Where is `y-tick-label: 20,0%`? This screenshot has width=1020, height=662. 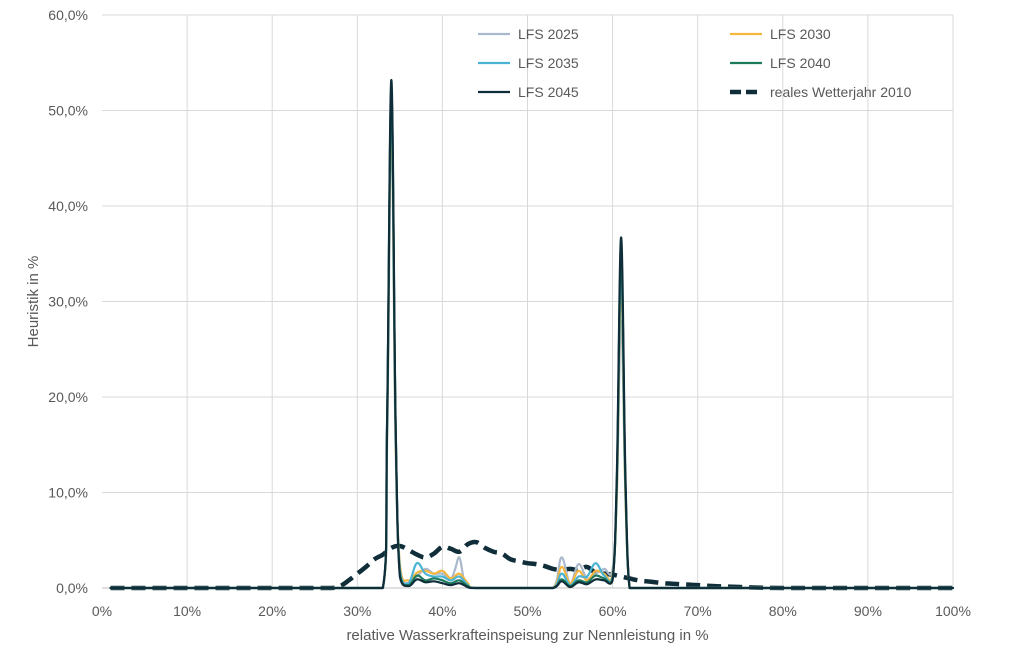 y-tick-label: 20,0% is located at coordinates (68, 397).